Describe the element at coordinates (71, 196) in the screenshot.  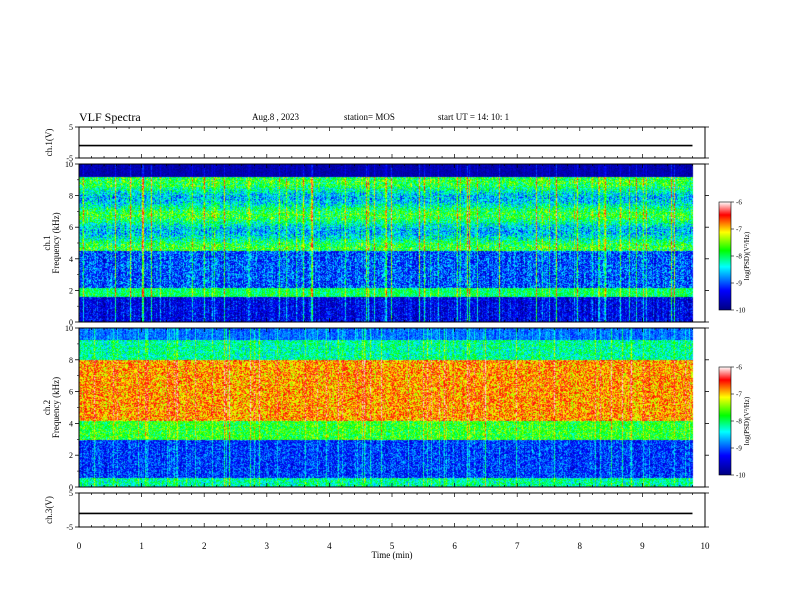
I see `ch1-spectrogram-ytick-label: 8` at that location.